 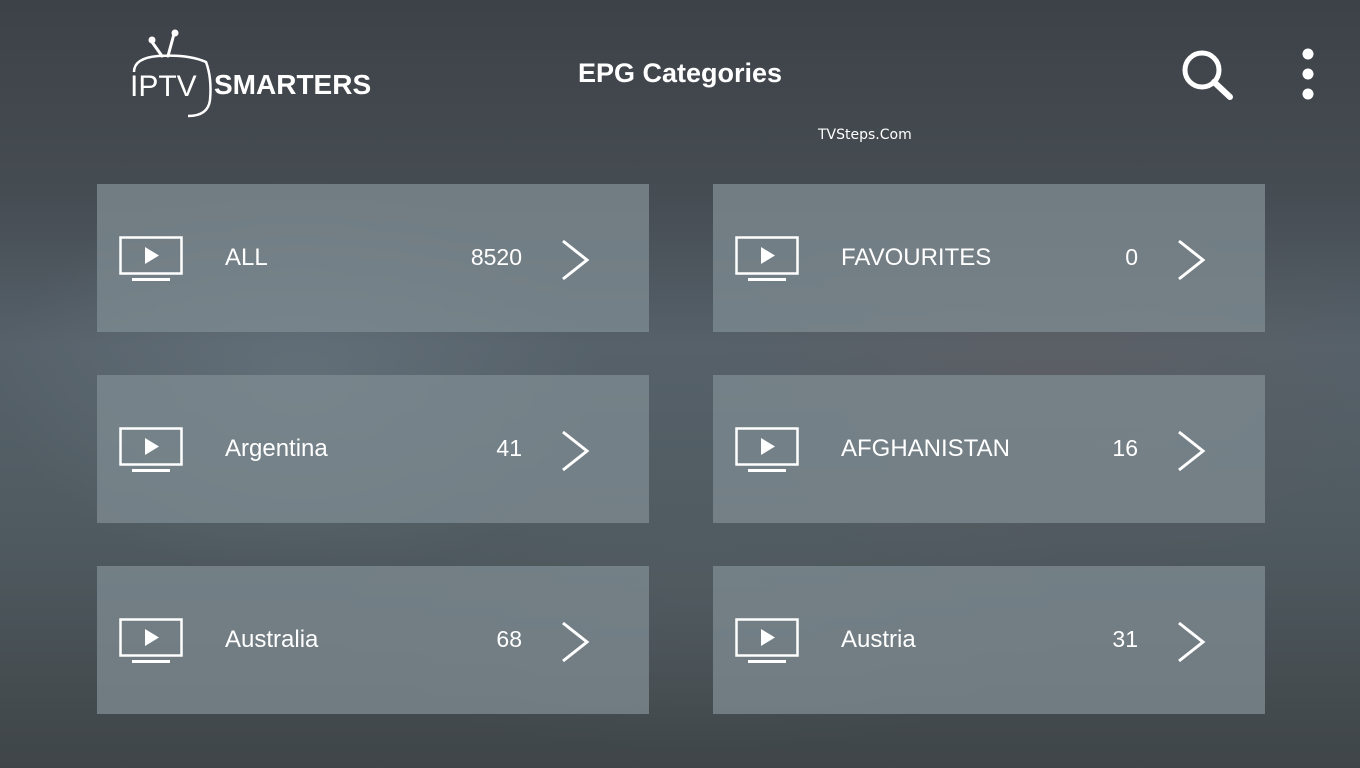 What do you see at coordinates (509, 448) in the screenshot?
I see `category-count: 41` at bounding box center [509, 448].